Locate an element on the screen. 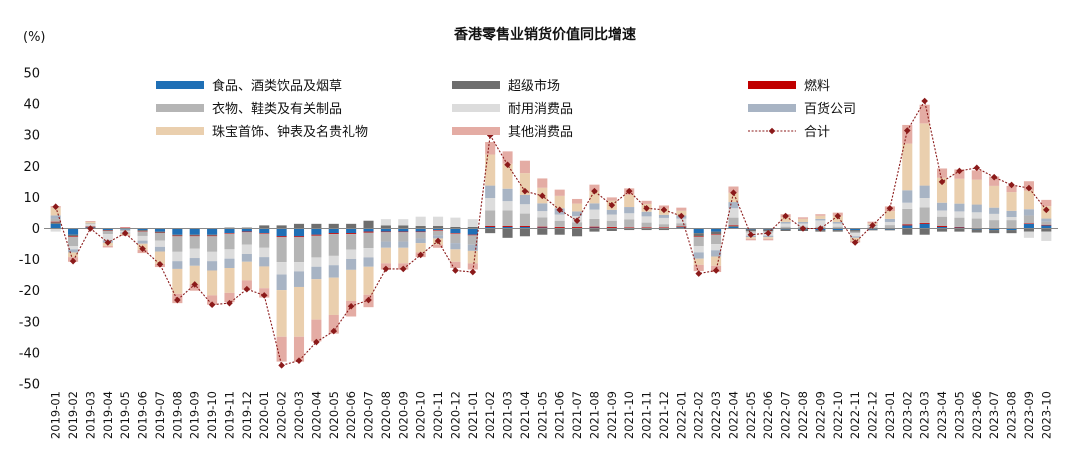 This screenshot has width=1080, height=473. x-tick-label: 2023-01 is located at coordinates (890, 415).